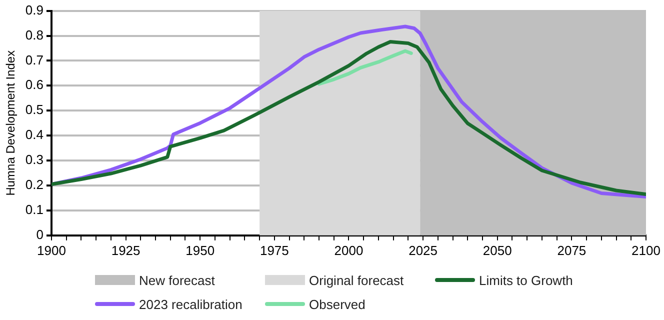 Image resolution: width=664 pixels, height=320 pixels. What do you see at coordinates (177, 280) in the screenshot?
I see `legend-label: New forecast` at bounding box center [177, 280].